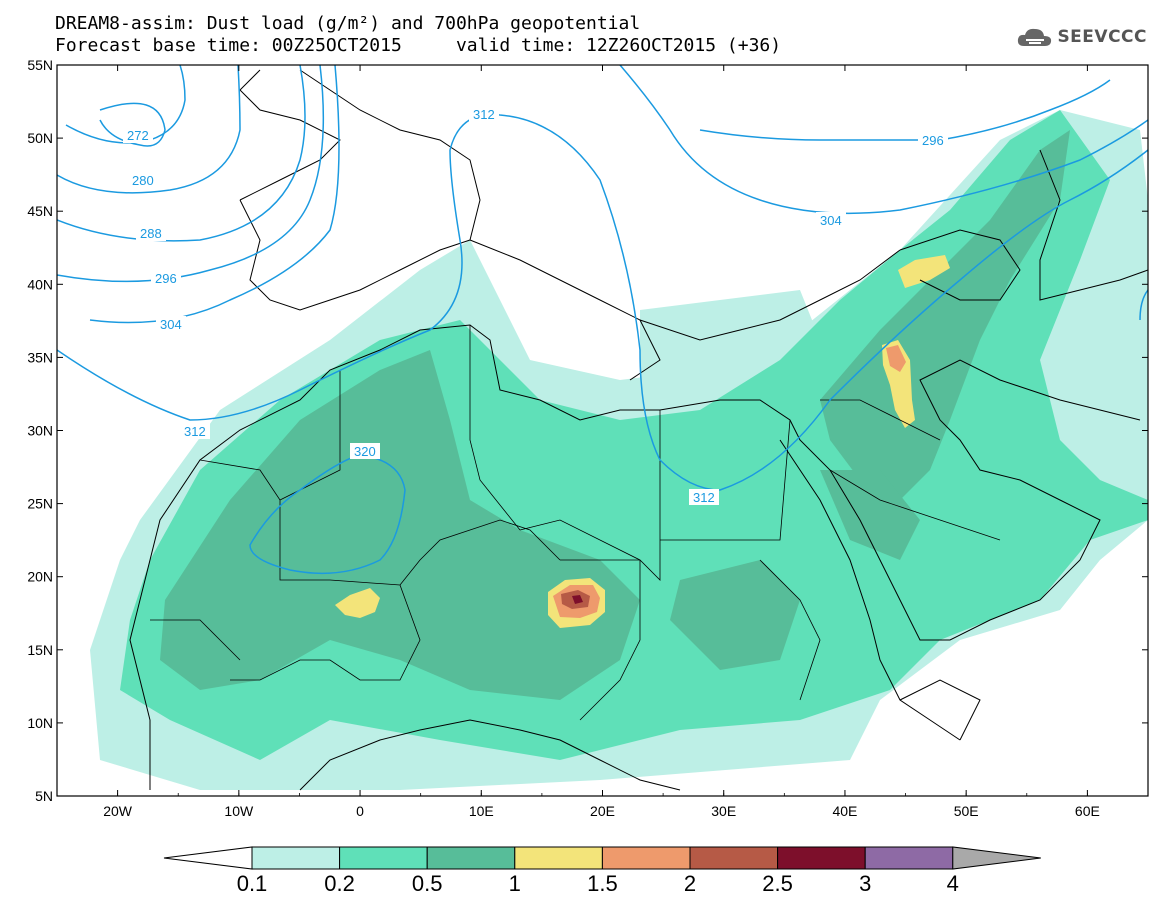 This screenshot has height=907, width=1165. Describe the element at coordinates (40, 357) in the screenshot. I see `lat-tick-label: 35N` at that location.